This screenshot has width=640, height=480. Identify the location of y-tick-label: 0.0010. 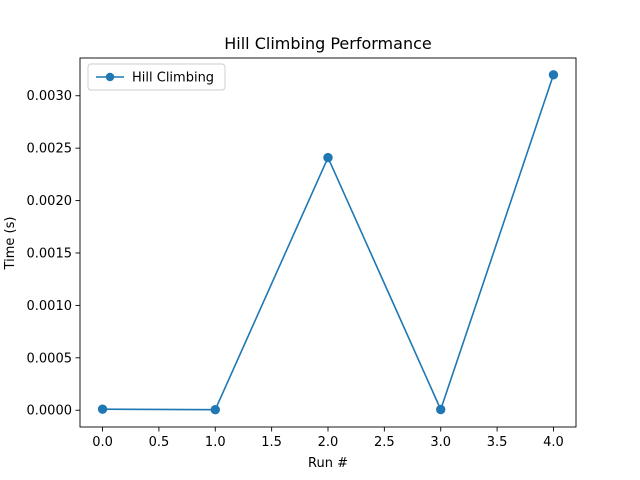
(50, 306).